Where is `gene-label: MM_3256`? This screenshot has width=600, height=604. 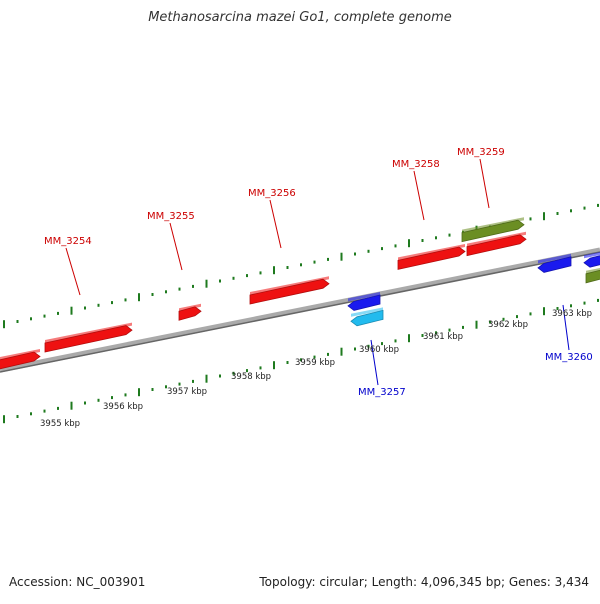
gene-label: MM_3256 is located at coordinates (272, 193).